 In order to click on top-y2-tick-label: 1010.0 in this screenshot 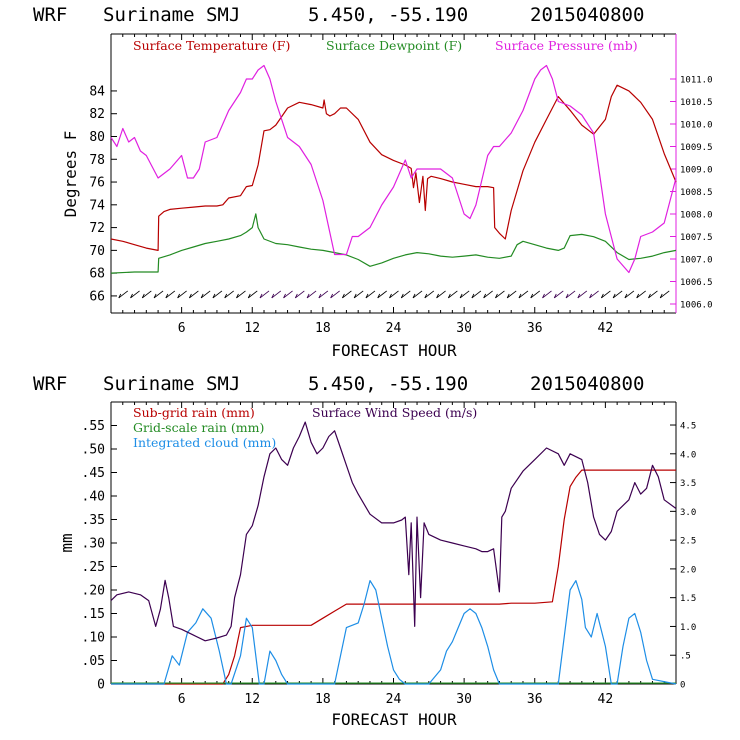, I will do `click(696, 126)`.